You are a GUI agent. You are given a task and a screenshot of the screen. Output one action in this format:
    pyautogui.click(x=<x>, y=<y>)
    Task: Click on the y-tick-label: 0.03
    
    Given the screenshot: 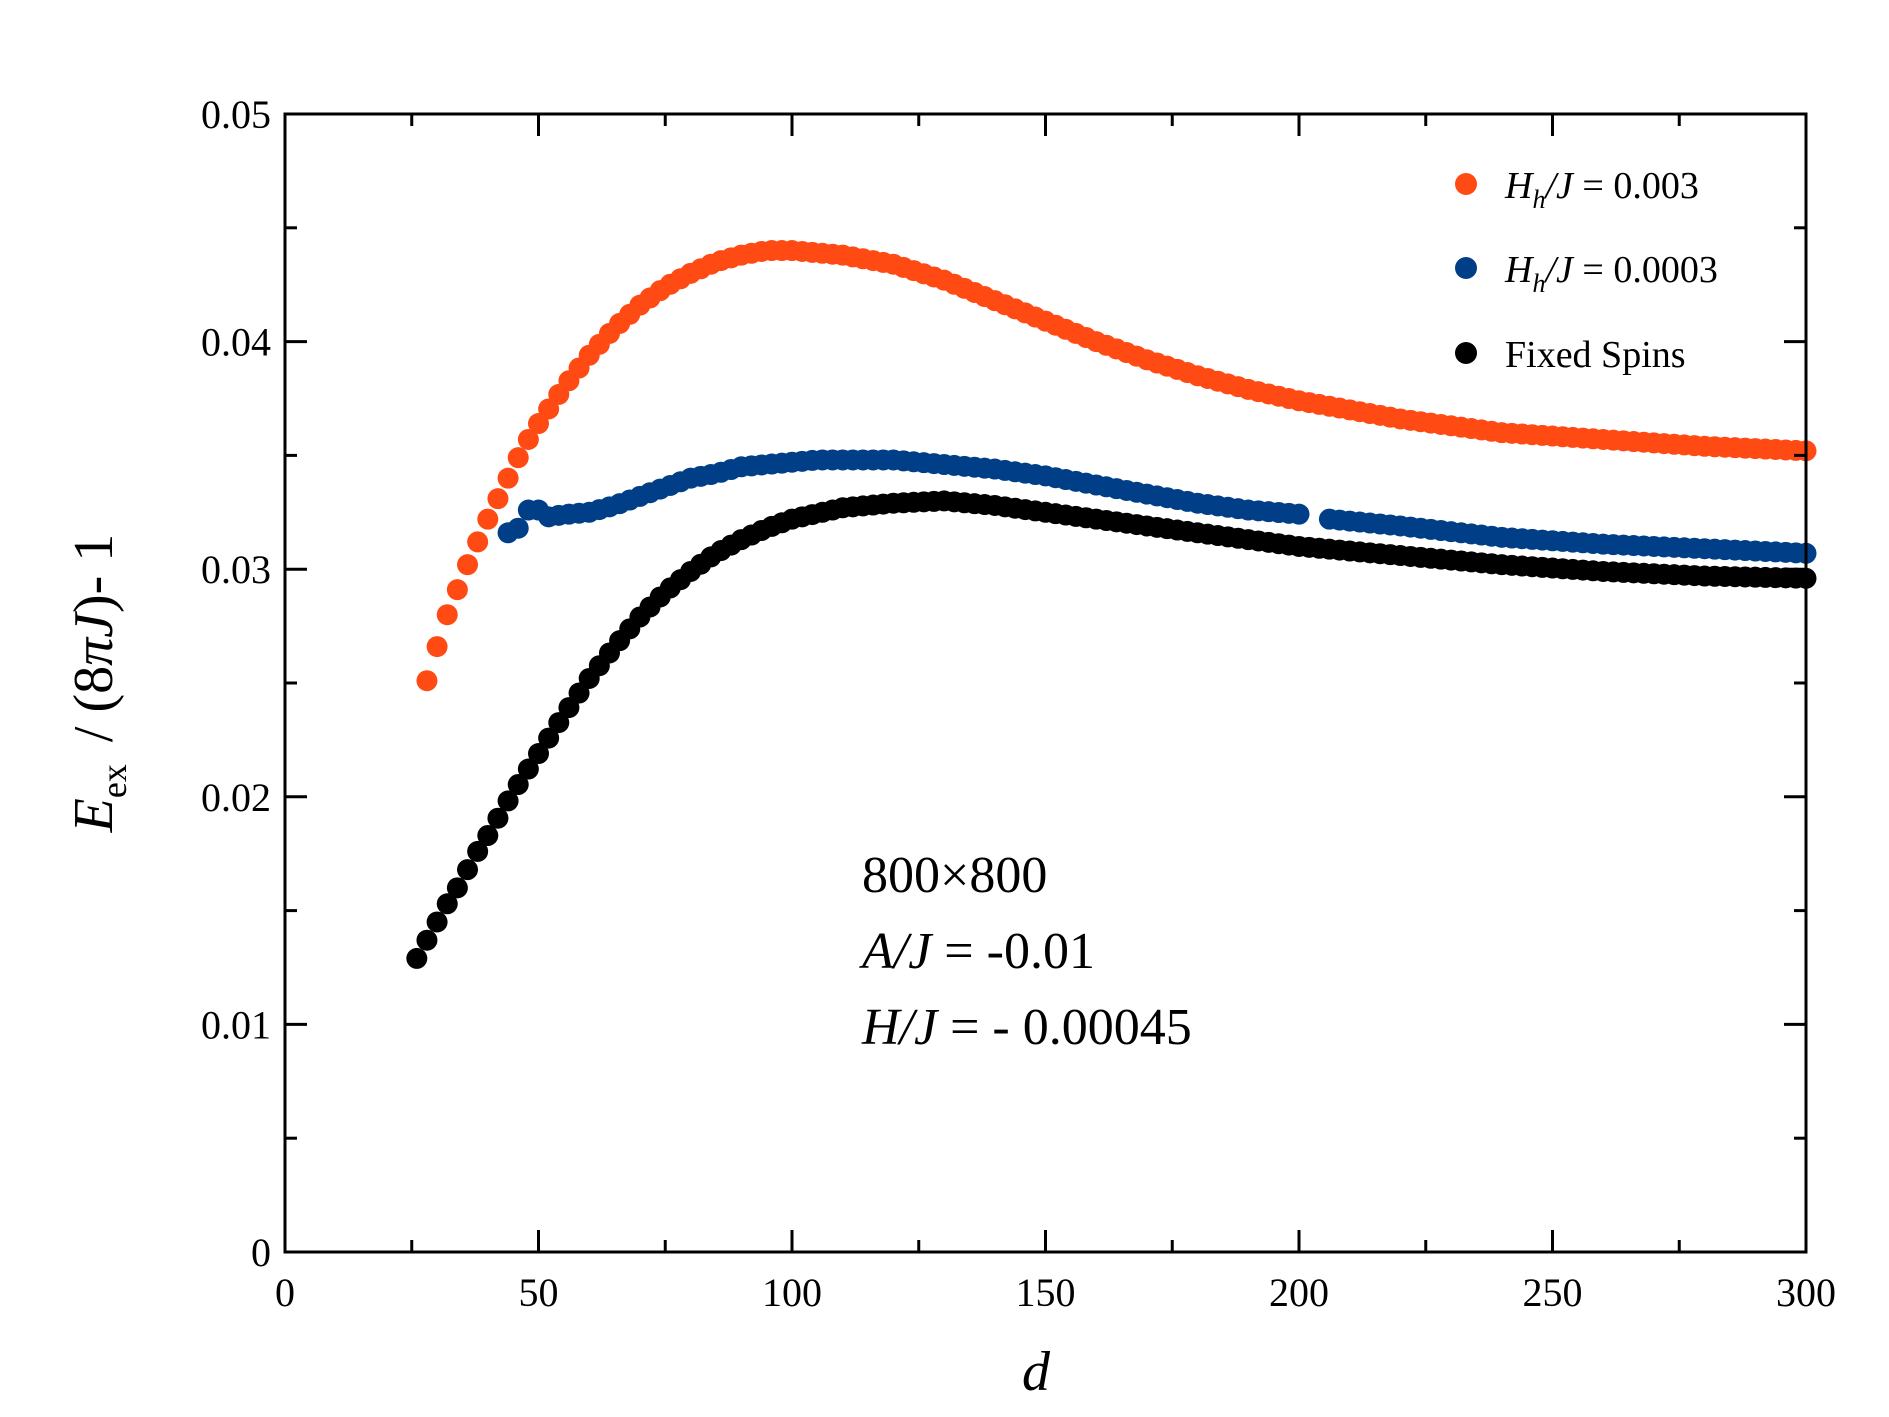 What is the action you would take?
    pyautogui.click(x=236, y=569)
    